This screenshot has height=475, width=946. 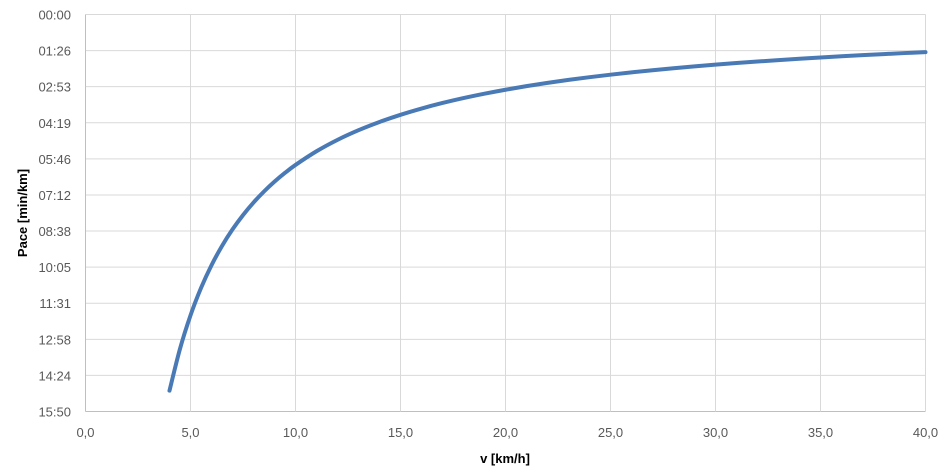 What do you see at coordinates (295, 432) in the screenshot?
I see `x-tick-label: 10,0` at bounding box center [295, 432].